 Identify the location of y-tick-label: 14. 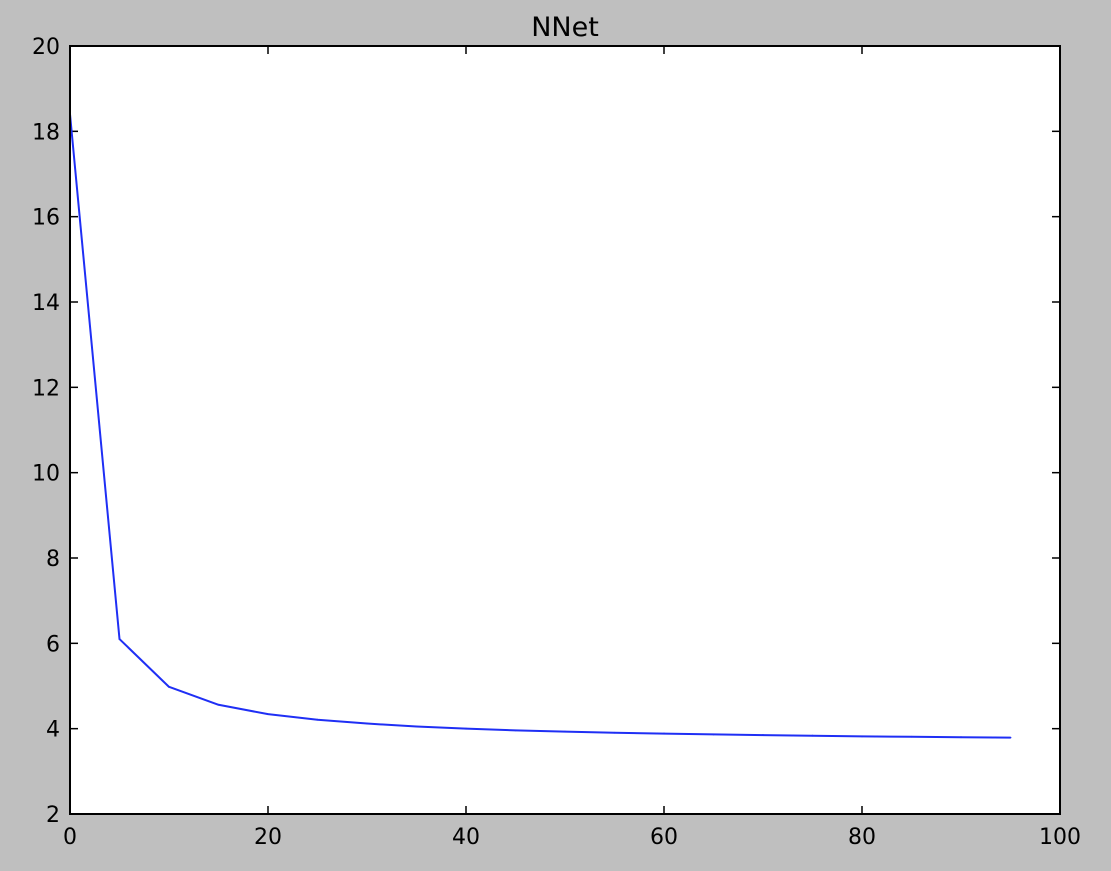
(46, 303).